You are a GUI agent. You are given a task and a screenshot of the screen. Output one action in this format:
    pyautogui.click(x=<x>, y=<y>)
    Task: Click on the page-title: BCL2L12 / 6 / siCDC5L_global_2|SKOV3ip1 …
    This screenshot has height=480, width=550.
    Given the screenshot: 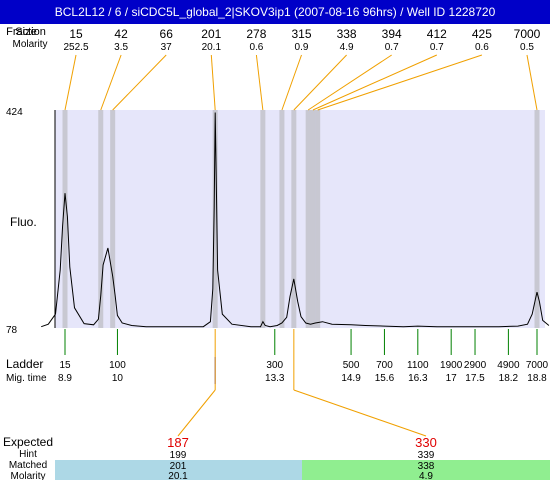 What is the action you would take?
    pyautogui.click(x=275, y=12)
    